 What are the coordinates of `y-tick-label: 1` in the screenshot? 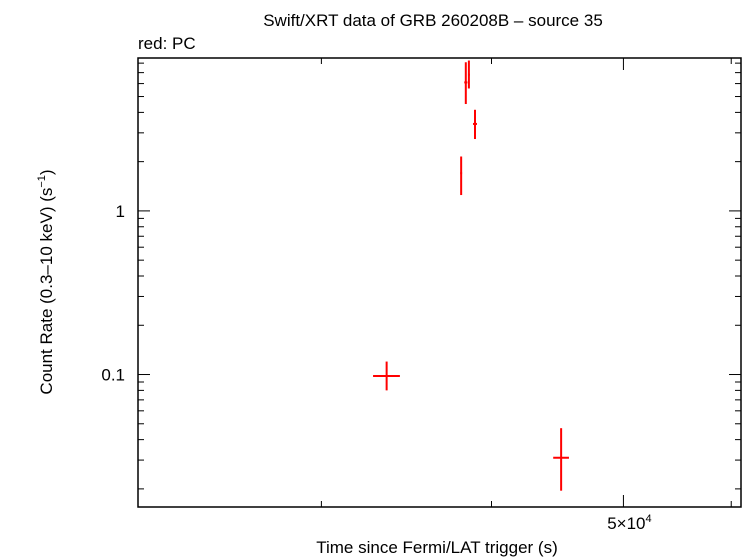 It's located at (120, 211).